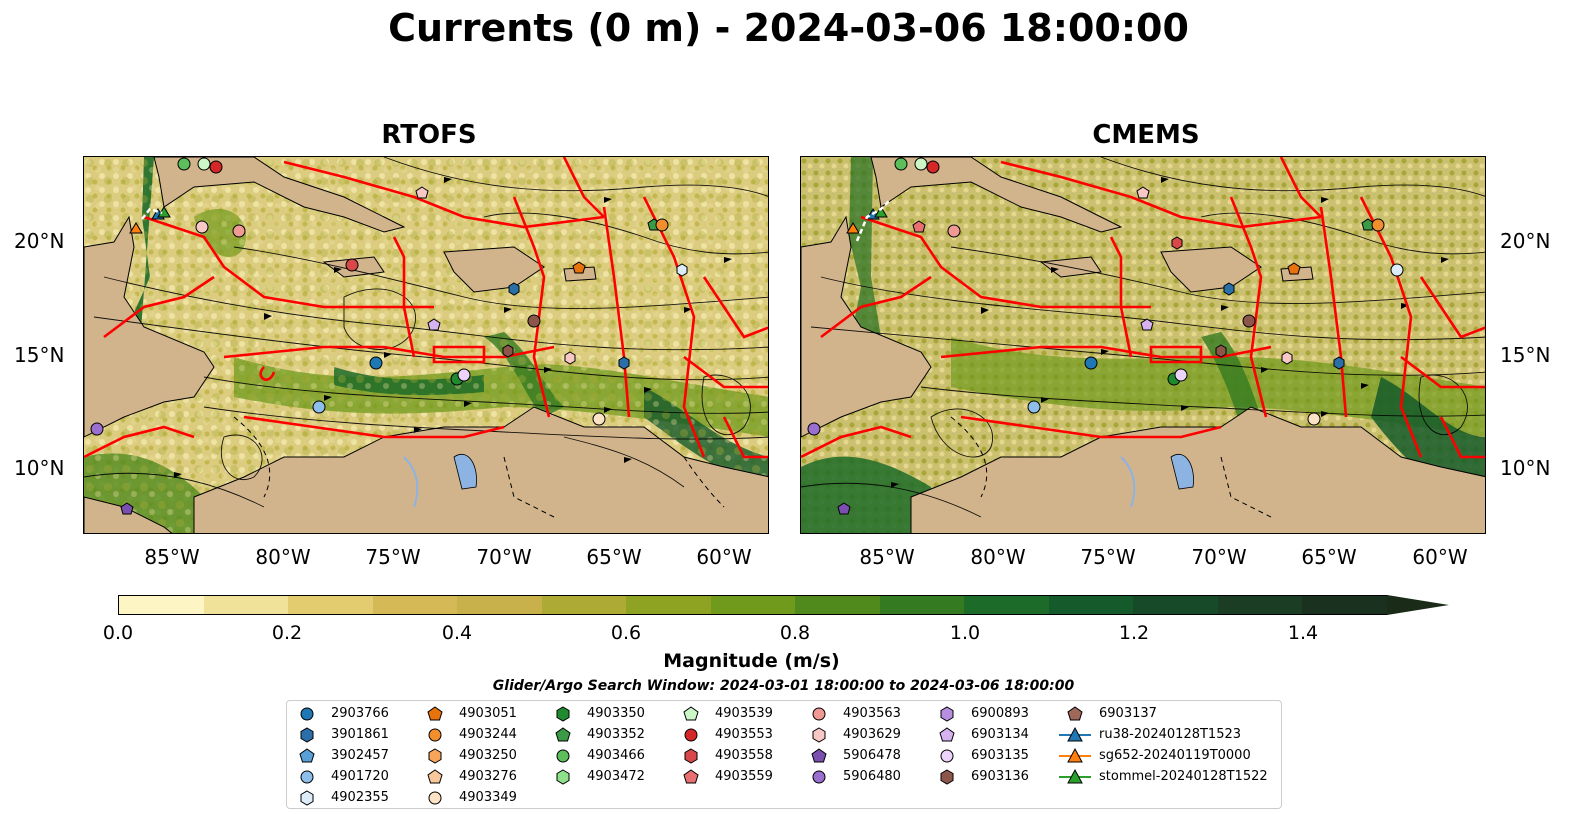  What do you see at coordinates (1329, 557) in the screenshot?
I see `lon-label-65w-right: 65°W` at bounding box center [1329, 557].